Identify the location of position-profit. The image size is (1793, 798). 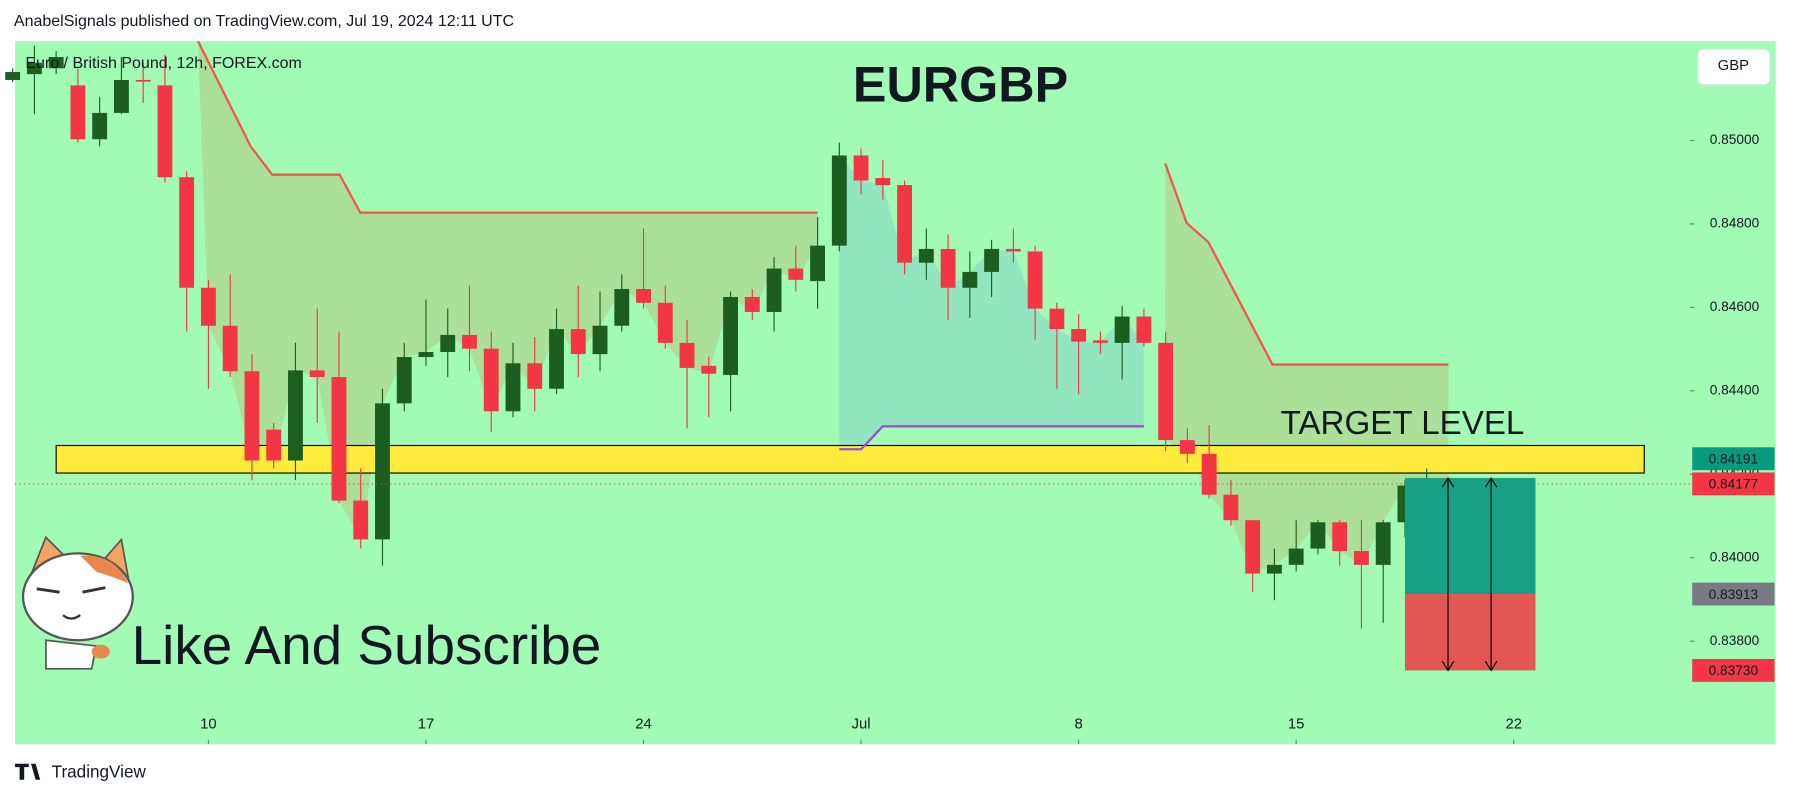
(1470, 536).